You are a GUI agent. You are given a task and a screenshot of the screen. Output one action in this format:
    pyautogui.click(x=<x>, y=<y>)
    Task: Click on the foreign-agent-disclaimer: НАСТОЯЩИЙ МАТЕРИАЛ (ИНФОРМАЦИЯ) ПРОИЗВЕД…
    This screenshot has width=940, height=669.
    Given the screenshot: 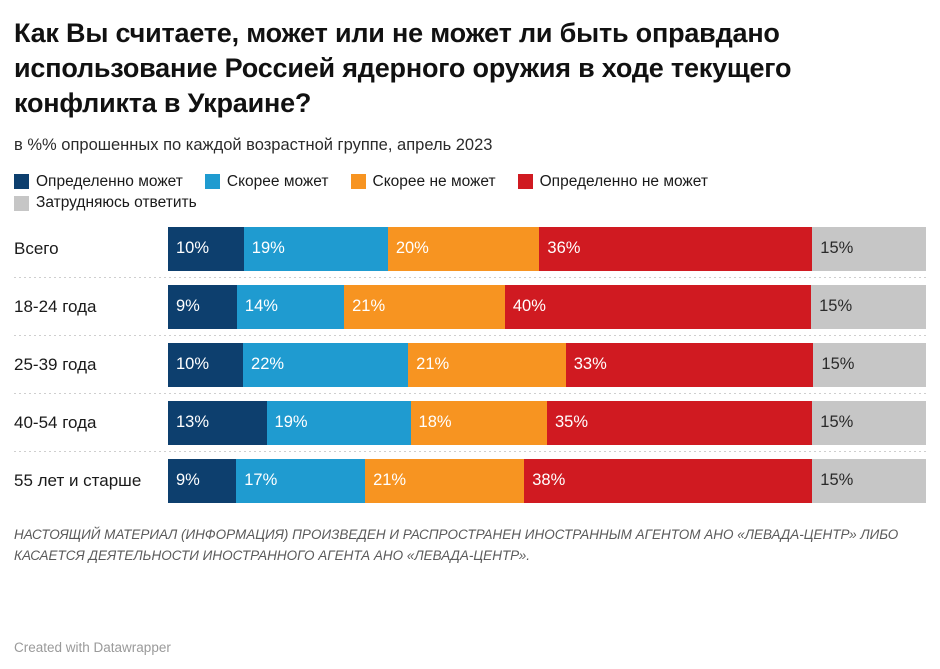 What is the action you would take?
    pyautogui.click(x=456, y=544)
    